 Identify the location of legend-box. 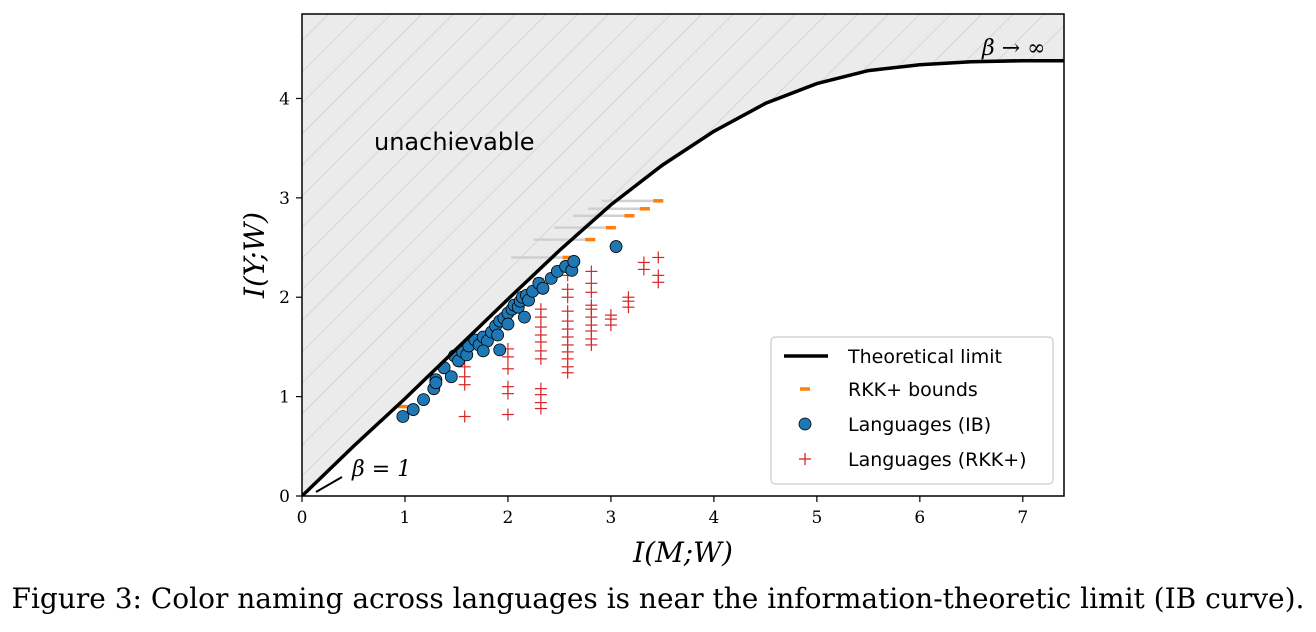
(912, 410).